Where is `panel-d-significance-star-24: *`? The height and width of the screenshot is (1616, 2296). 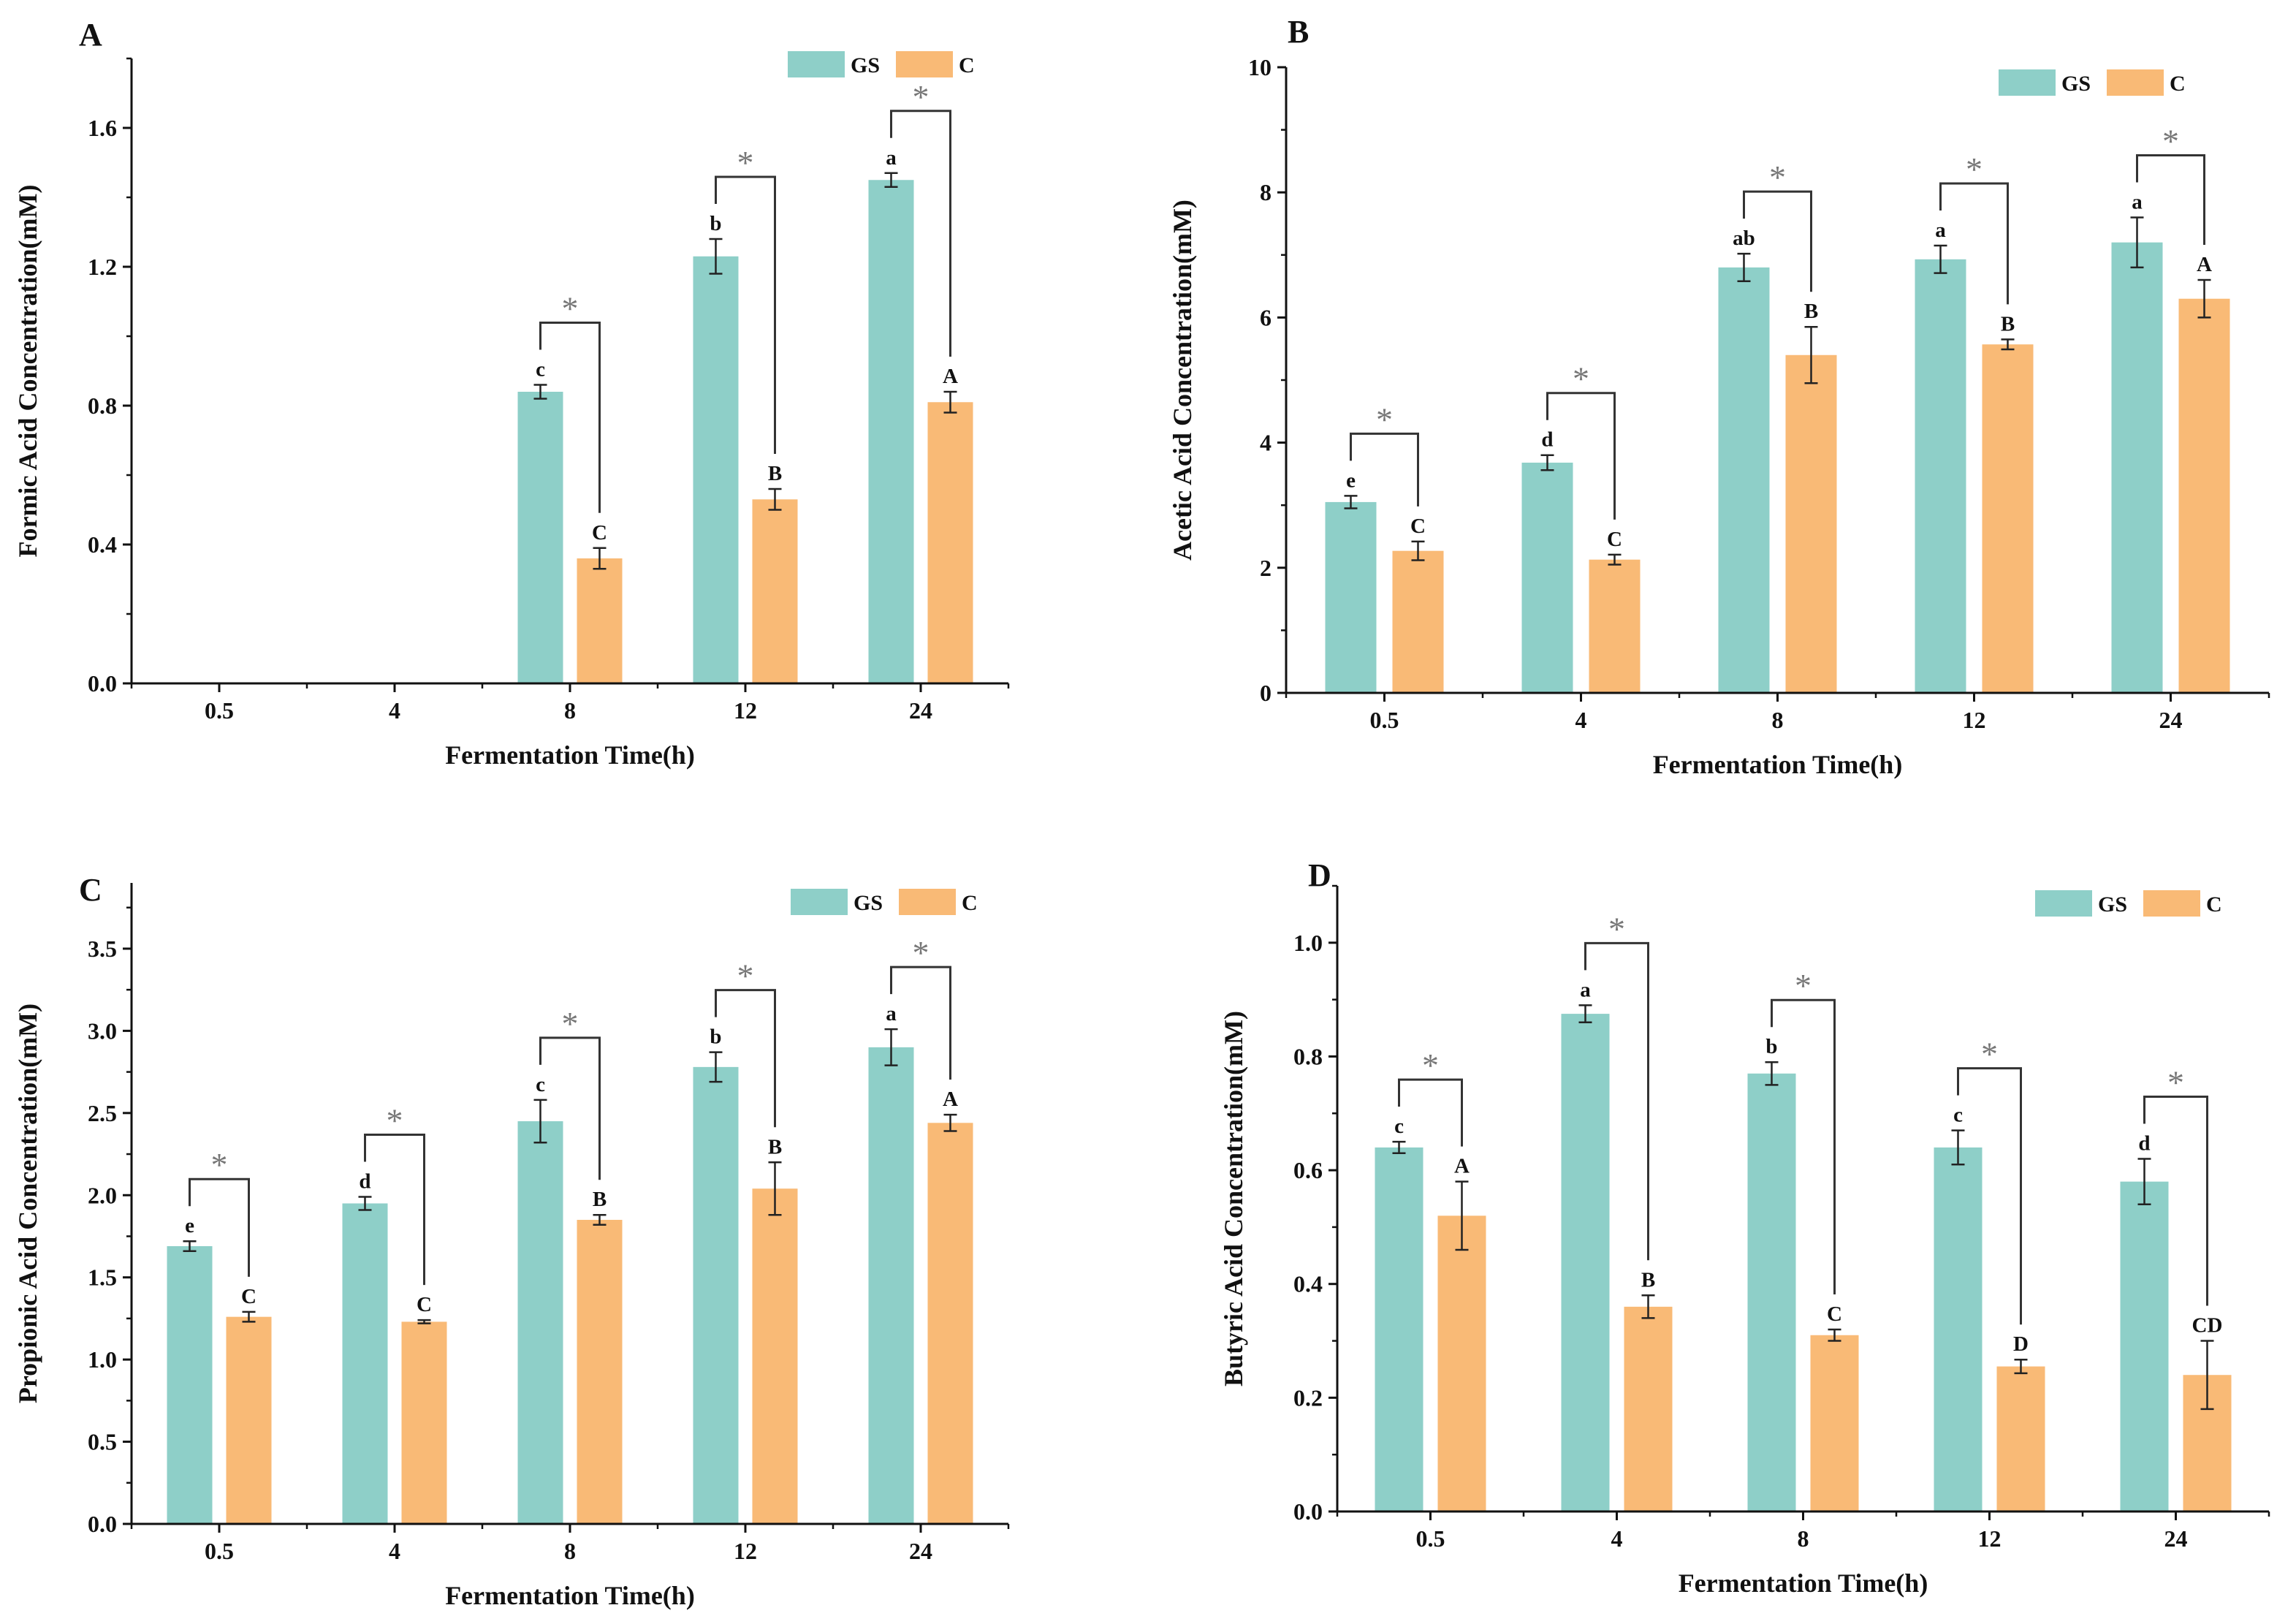 panel-d-significance-star-24: * is located at coordinates (2175, 1082).